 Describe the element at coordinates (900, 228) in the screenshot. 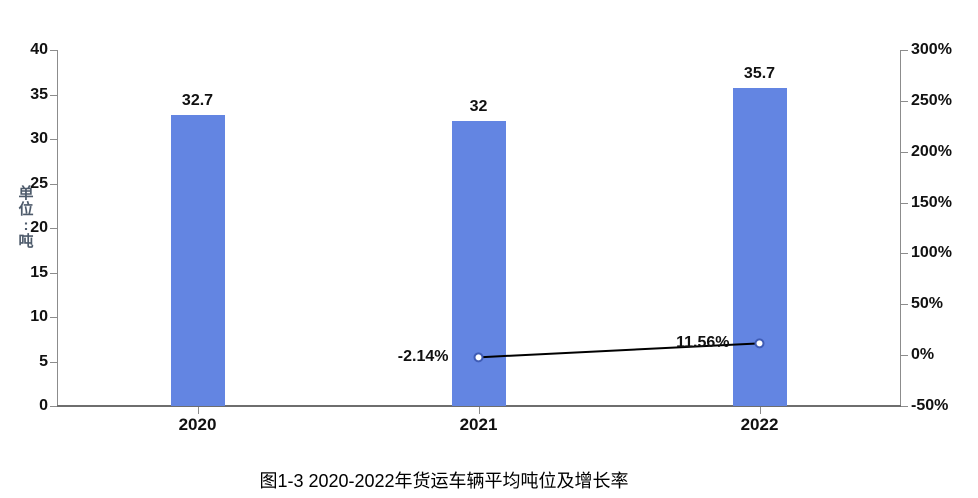

I see `right-axis-line` at that location.